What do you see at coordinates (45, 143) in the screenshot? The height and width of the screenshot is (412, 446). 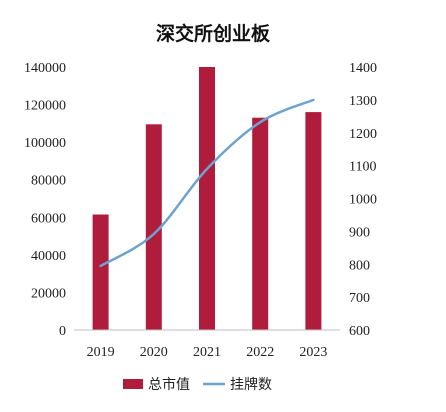 I see `y-left-tick-label: 100000` at bounding box center [45, 143].